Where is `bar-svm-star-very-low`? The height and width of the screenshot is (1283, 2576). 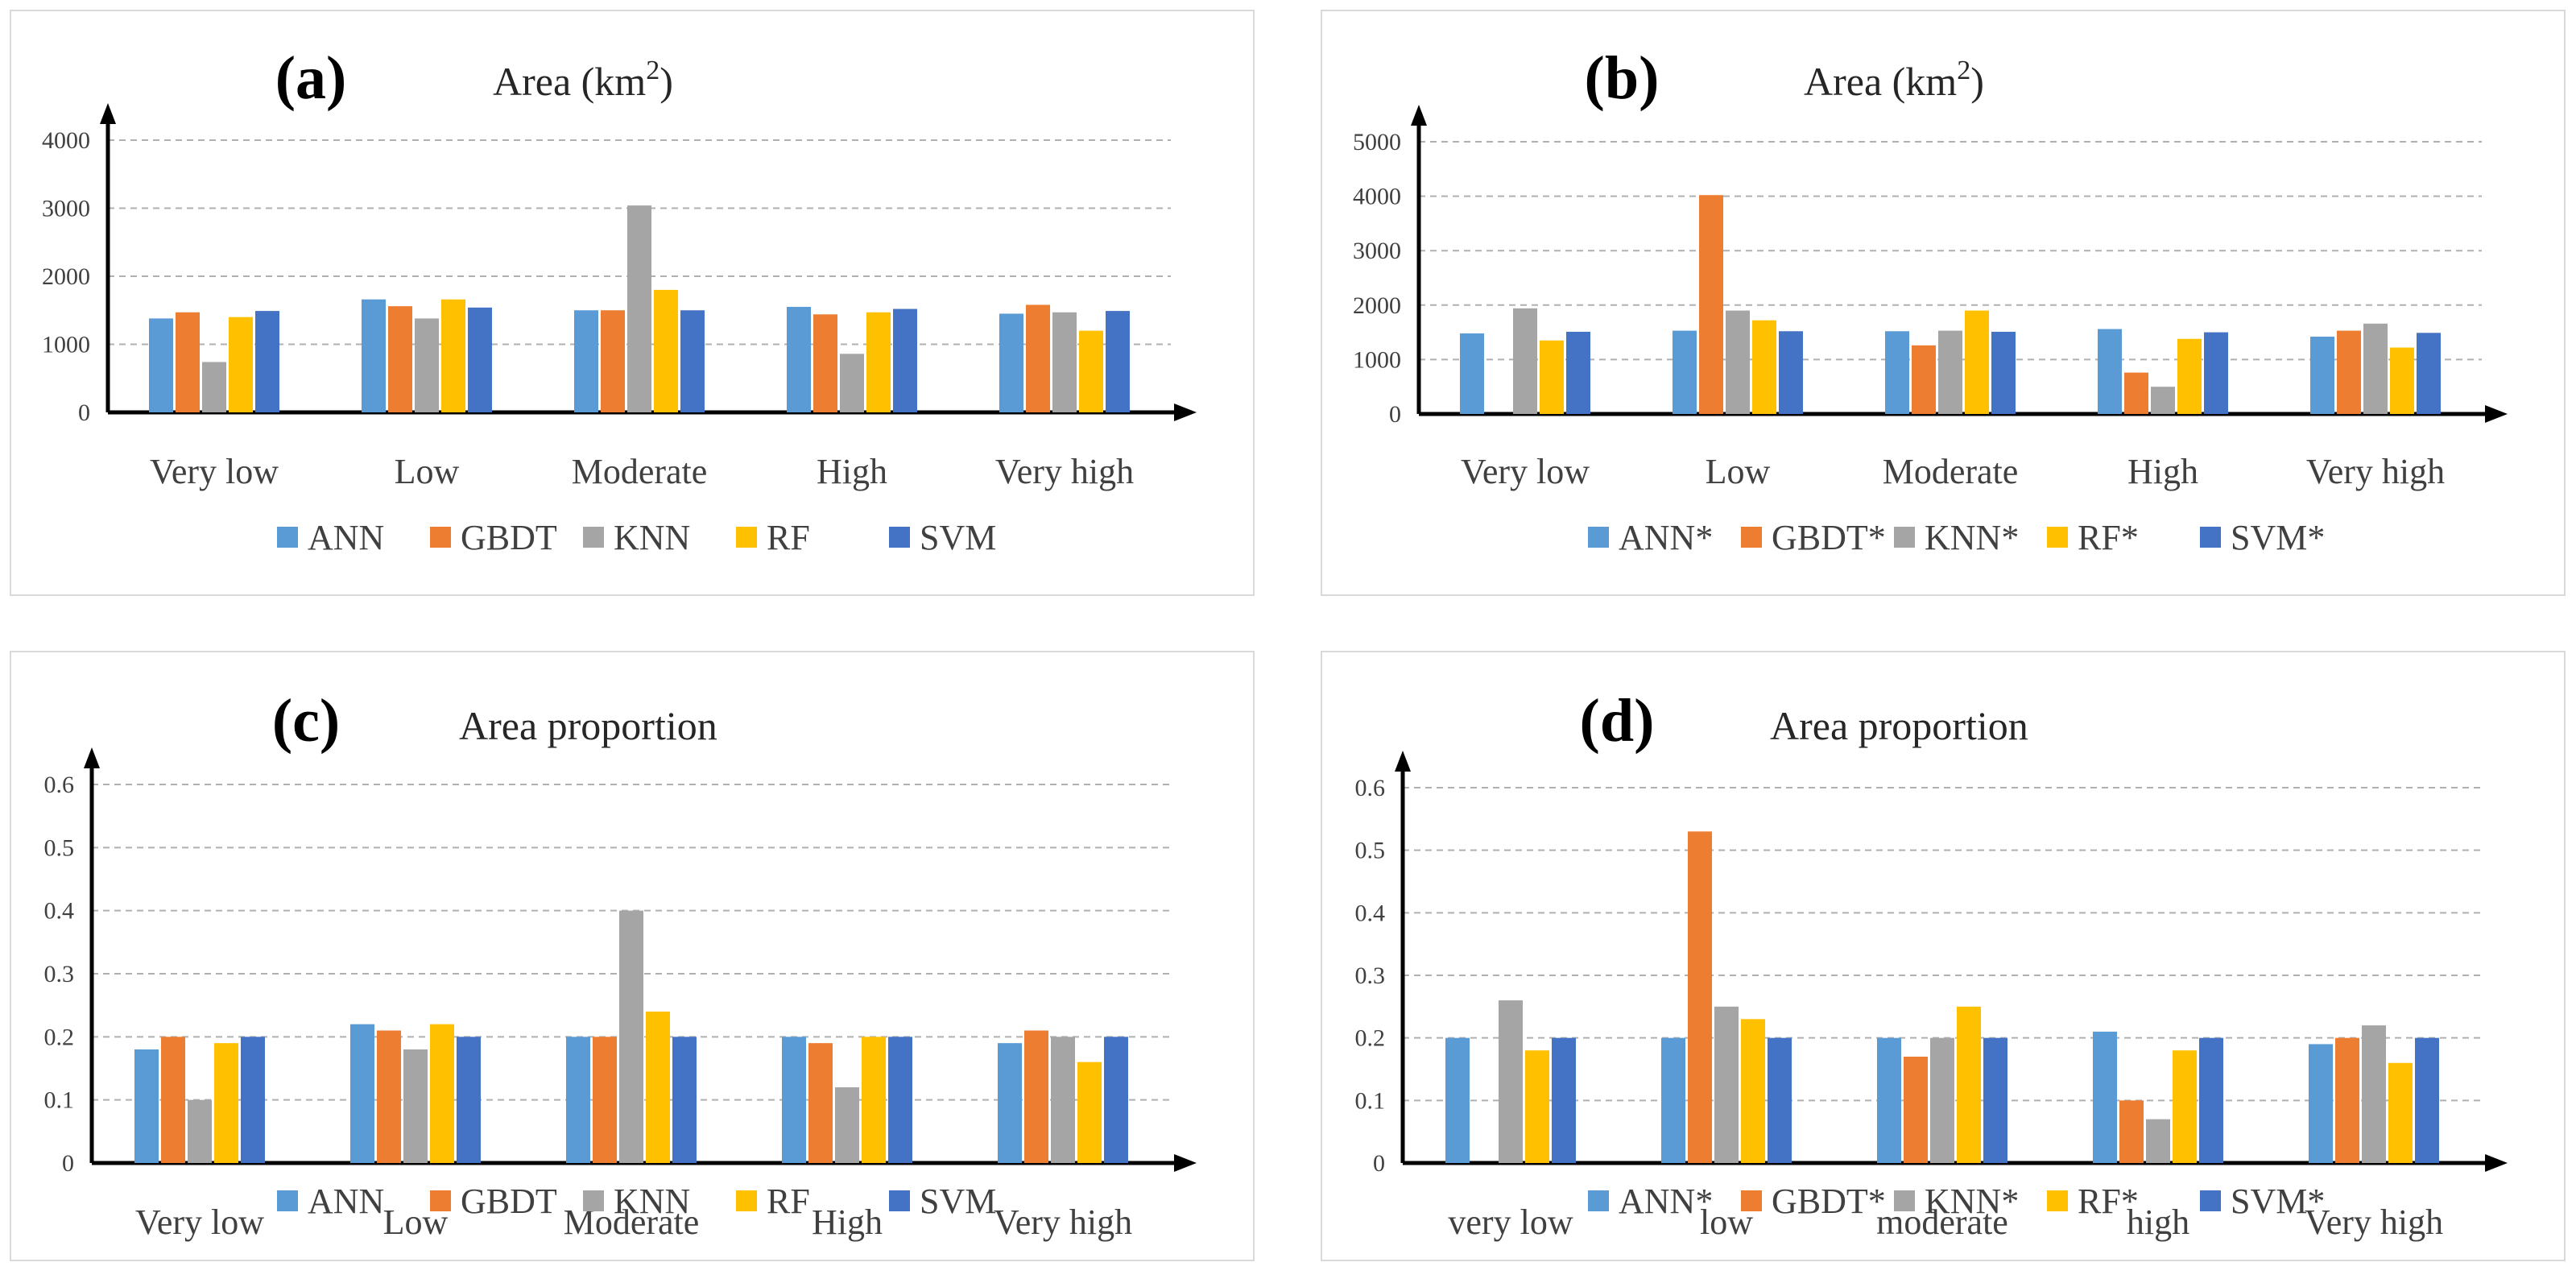 bar-svm-star-very-low is located at coordinates (1564, 1100).